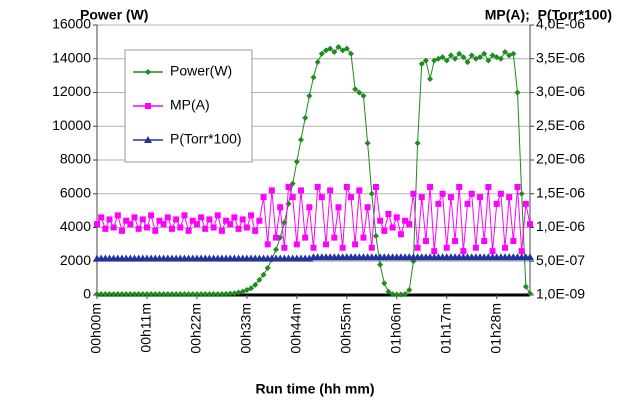  I want to click on x-tick-label: 00h33m, so click(246, 328).